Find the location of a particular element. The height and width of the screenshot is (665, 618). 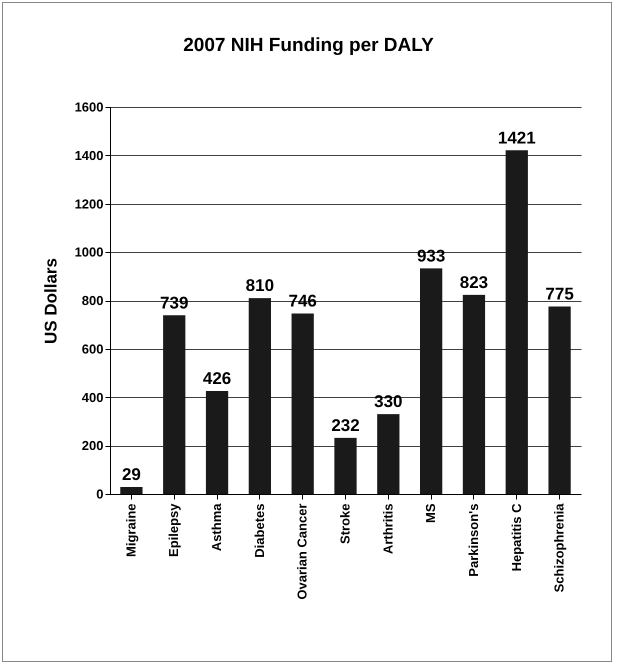

y-tick-label: 1600 is located at coordinates (89, 107).